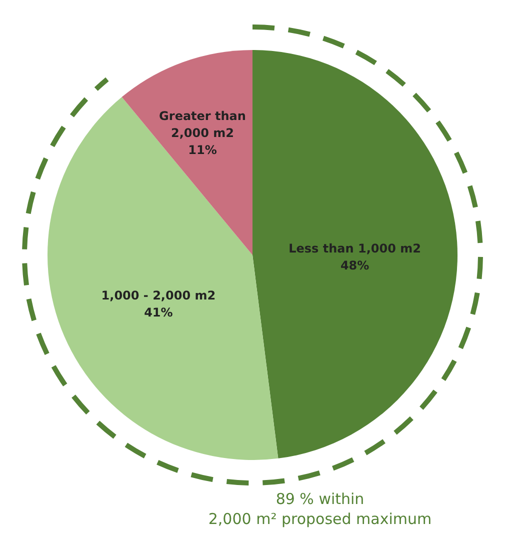  What do you see at coordinates (187, 152) in the screenshot?
I see `pie-slice` at bounding box center [187, 152].